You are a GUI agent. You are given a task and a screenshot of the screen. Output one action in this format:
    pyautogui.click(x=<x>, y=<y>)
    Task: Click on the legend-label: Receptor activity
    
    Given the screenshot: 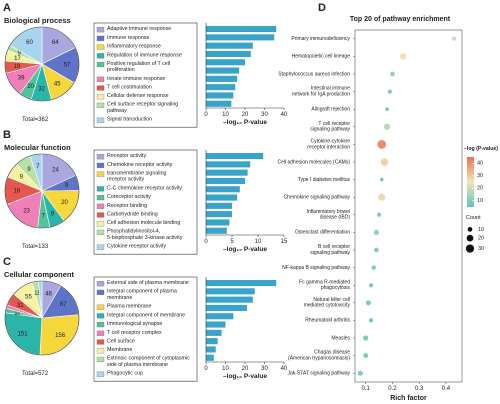 What is the action you would take?
    pyautogui.click(x=127, y=156)
    